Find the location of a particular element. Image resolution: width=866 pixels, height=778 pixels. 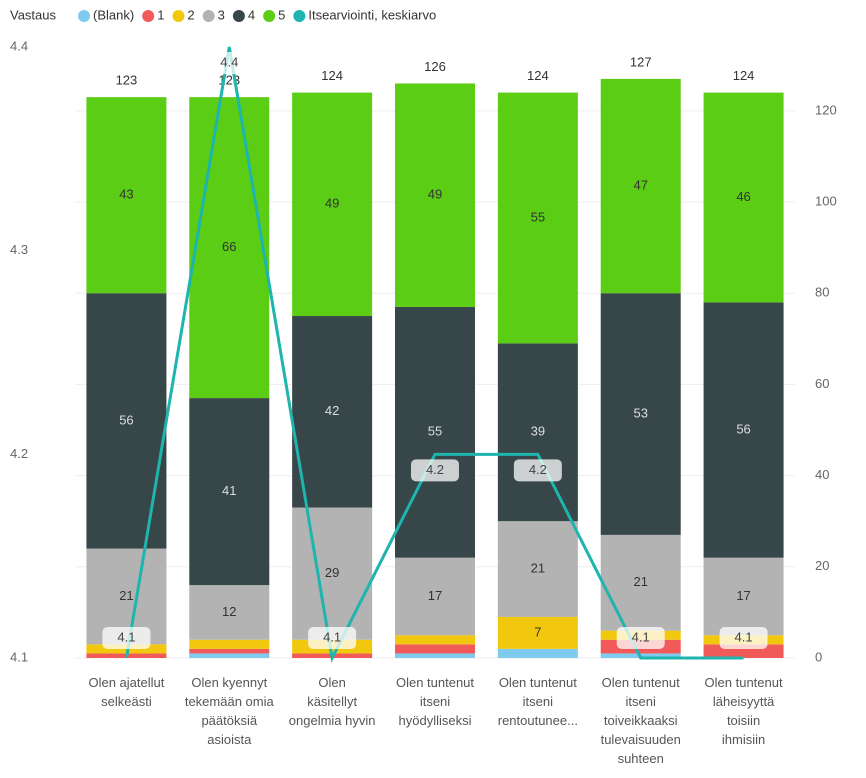

legend-label: 3 is located at coordinates (221, 14).